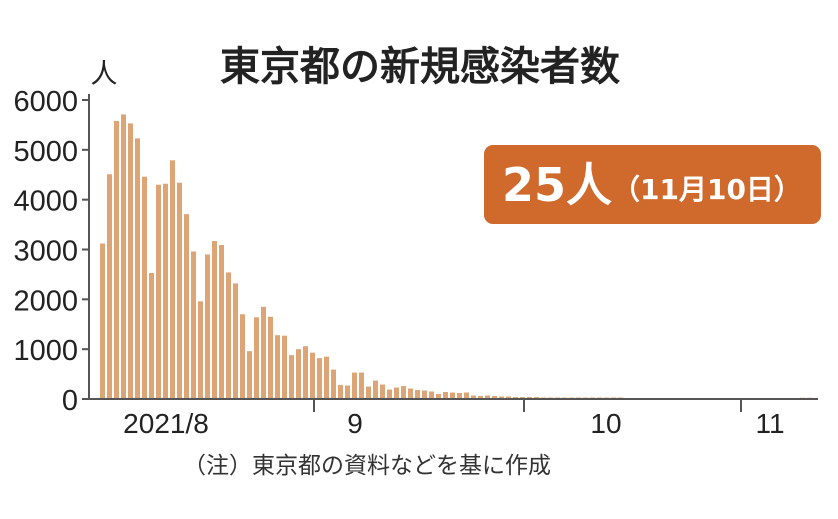  What do you see at coordinates (70, 401) in the screenshot?
I see `y-tick-label: 0` at bounding box center [70, 401].